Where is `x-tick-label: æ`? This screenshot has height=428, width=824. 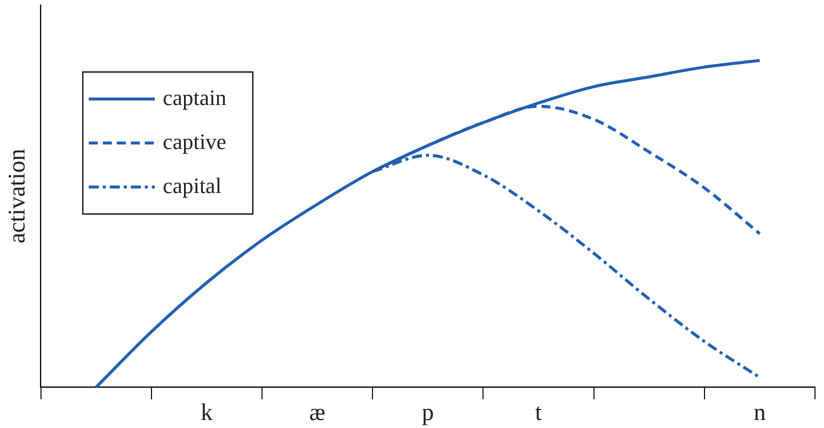 x-tick-label: æ is located at coordinates (317, 413).